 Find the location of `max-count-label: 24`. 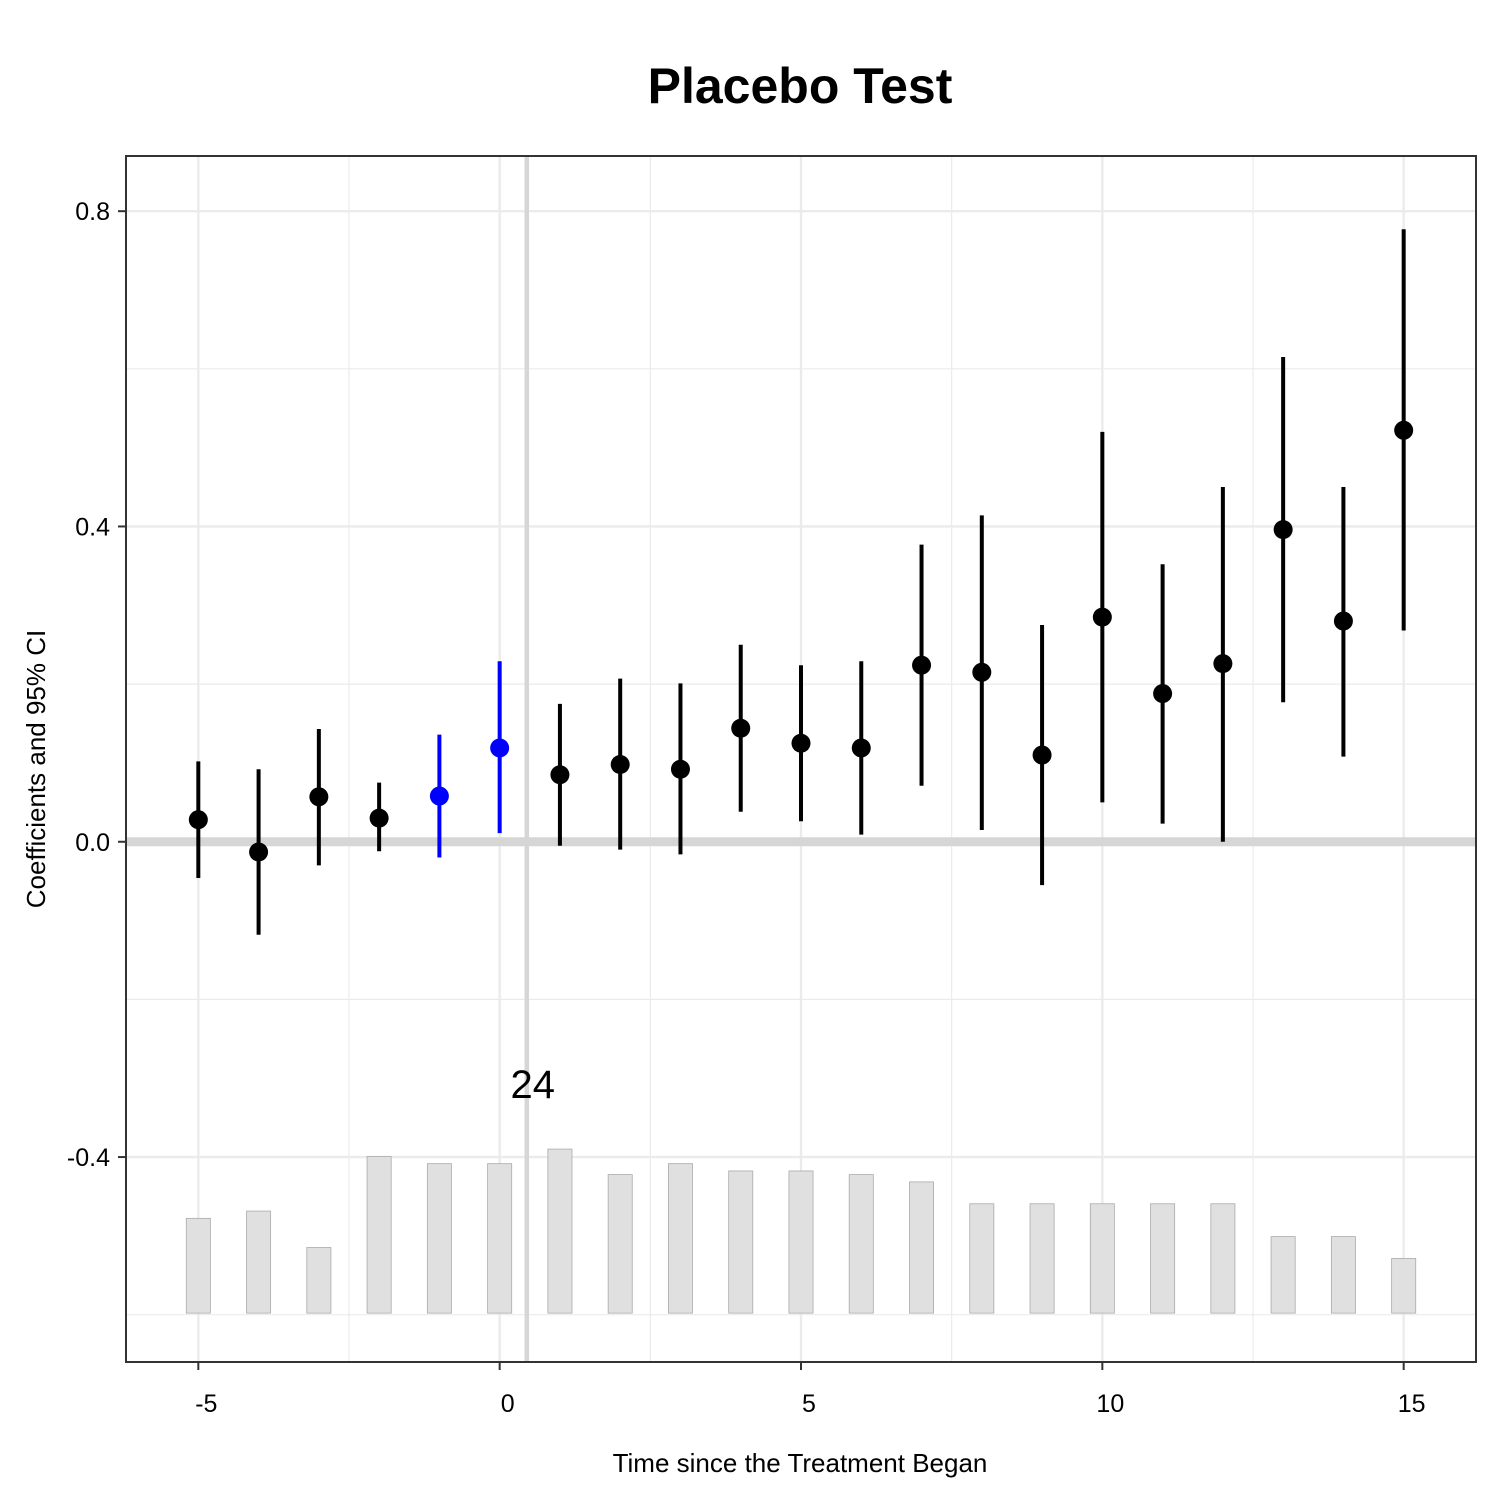

max-count-label: 24 is located at coordinates (533, 1085).